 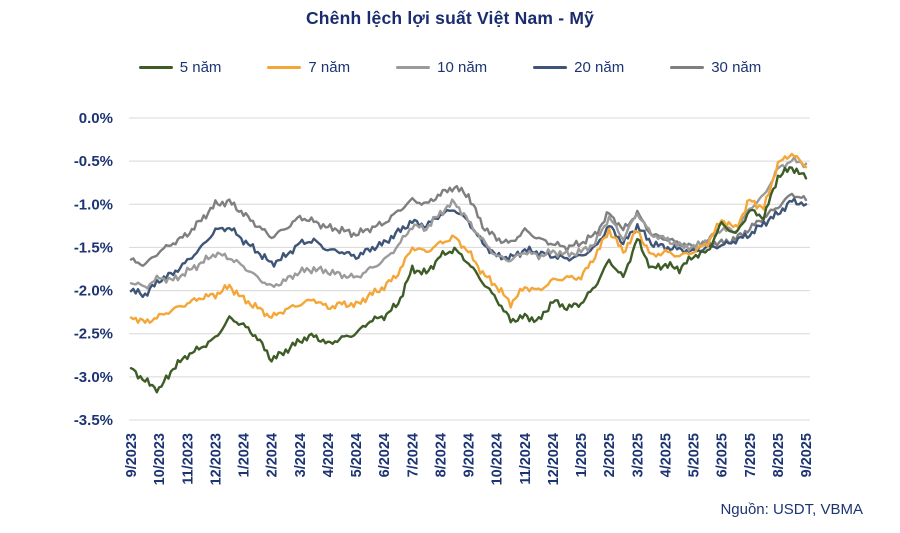 I want to click on x-axis-tick-label: 10/2024, so click(x=498, y=459).